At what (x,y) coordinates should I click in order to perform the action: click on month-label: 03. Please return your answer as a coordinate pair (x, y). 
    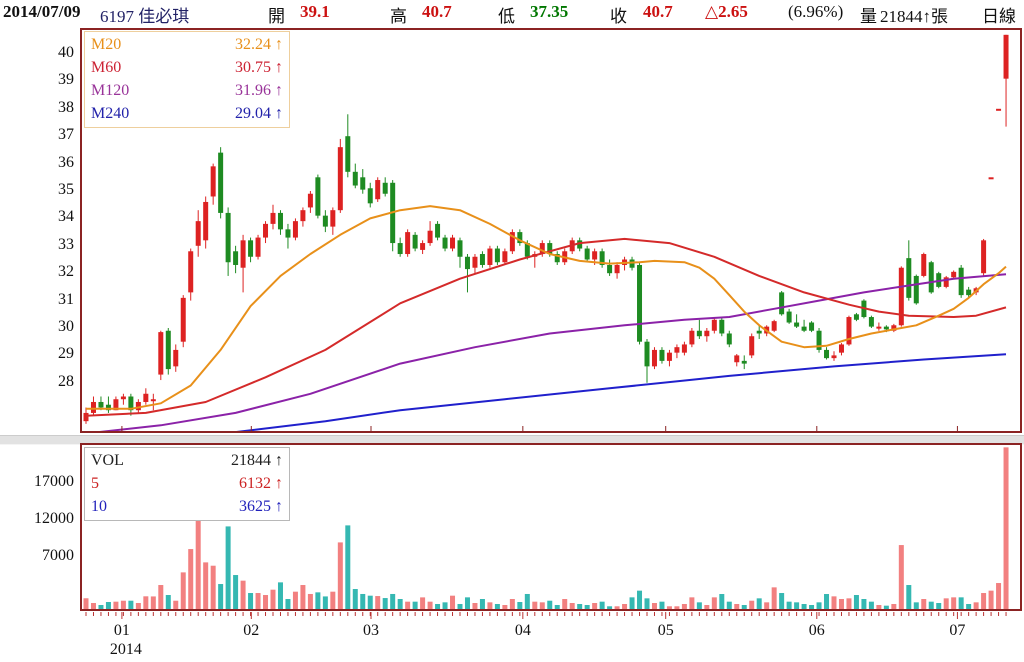
    Looking at the image, I should click on (370, 630).